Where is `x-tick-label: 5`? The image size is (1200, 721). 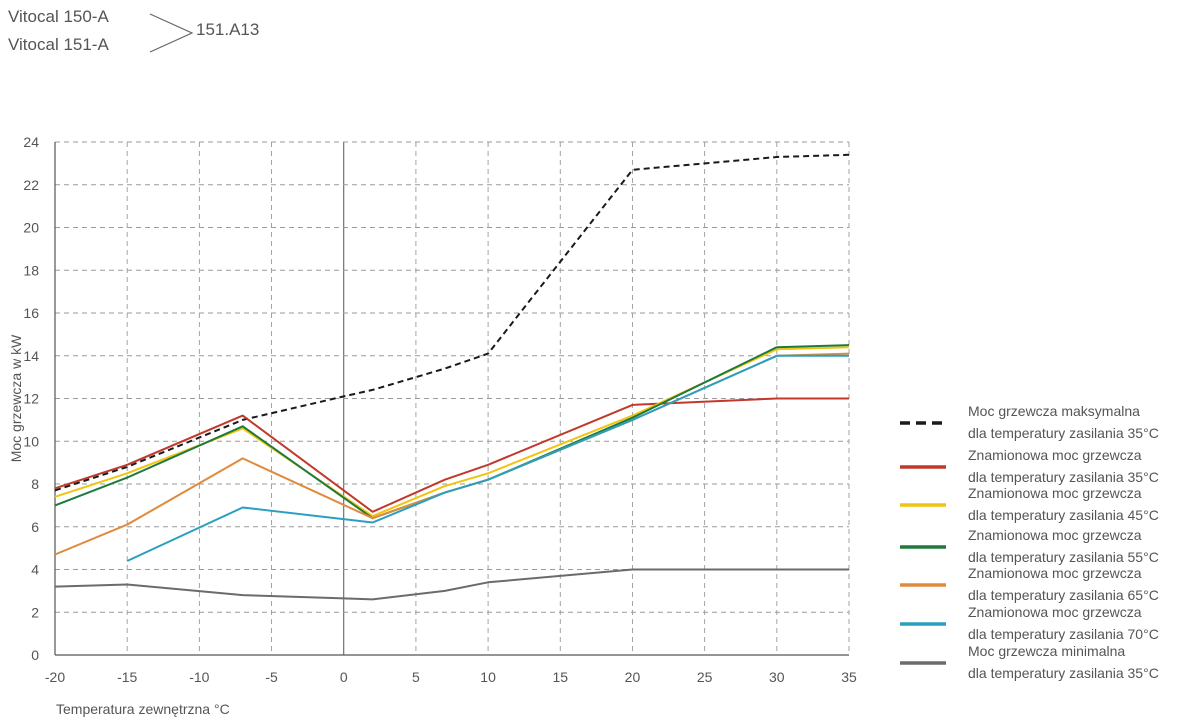 x-tick-label: 5 is located at coordinates (416, 677).